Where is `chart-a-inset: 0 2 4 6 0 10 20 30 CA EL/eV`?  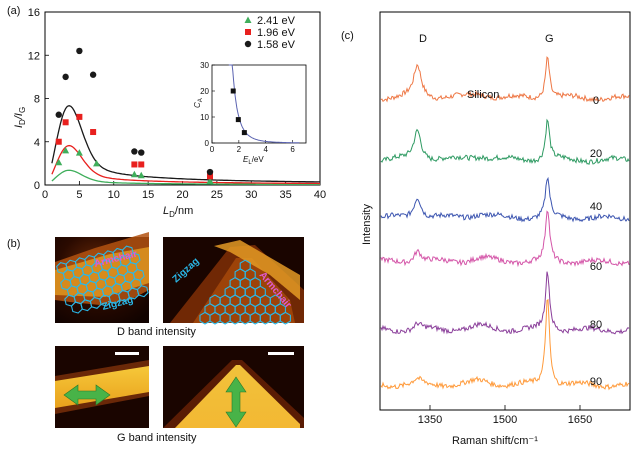
chart-a-inset: 0 2 4 6 0 10 20 30 CA EL/eV is located at coordinates (250, 113).